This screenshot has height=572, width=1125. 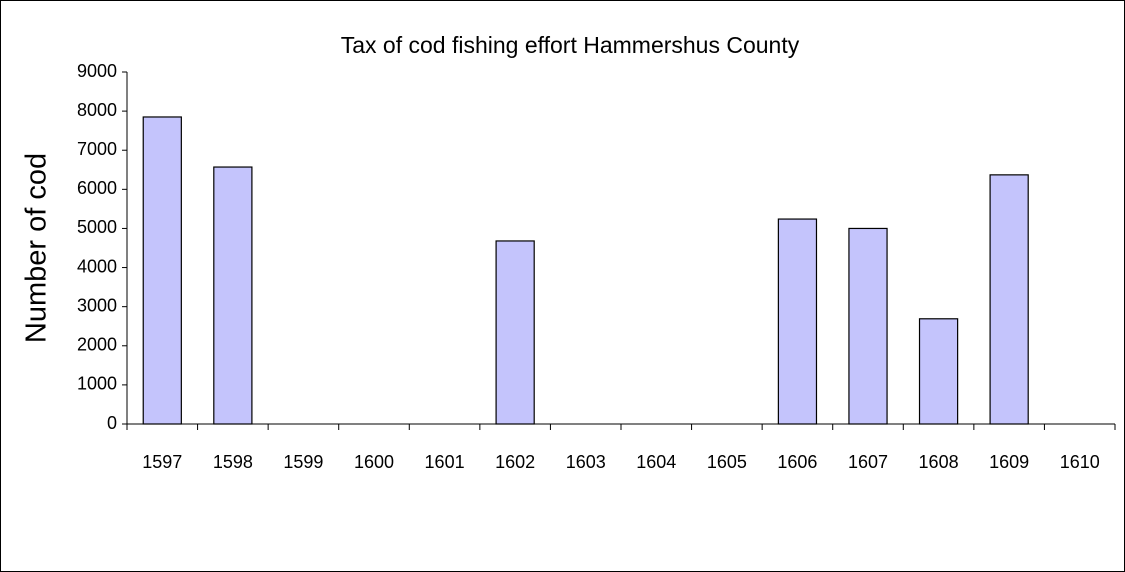 What do you see at coordinates (515, 462) in the screenshot?
I see `x-tick-label: 1602` at bounding box center [515, 462].